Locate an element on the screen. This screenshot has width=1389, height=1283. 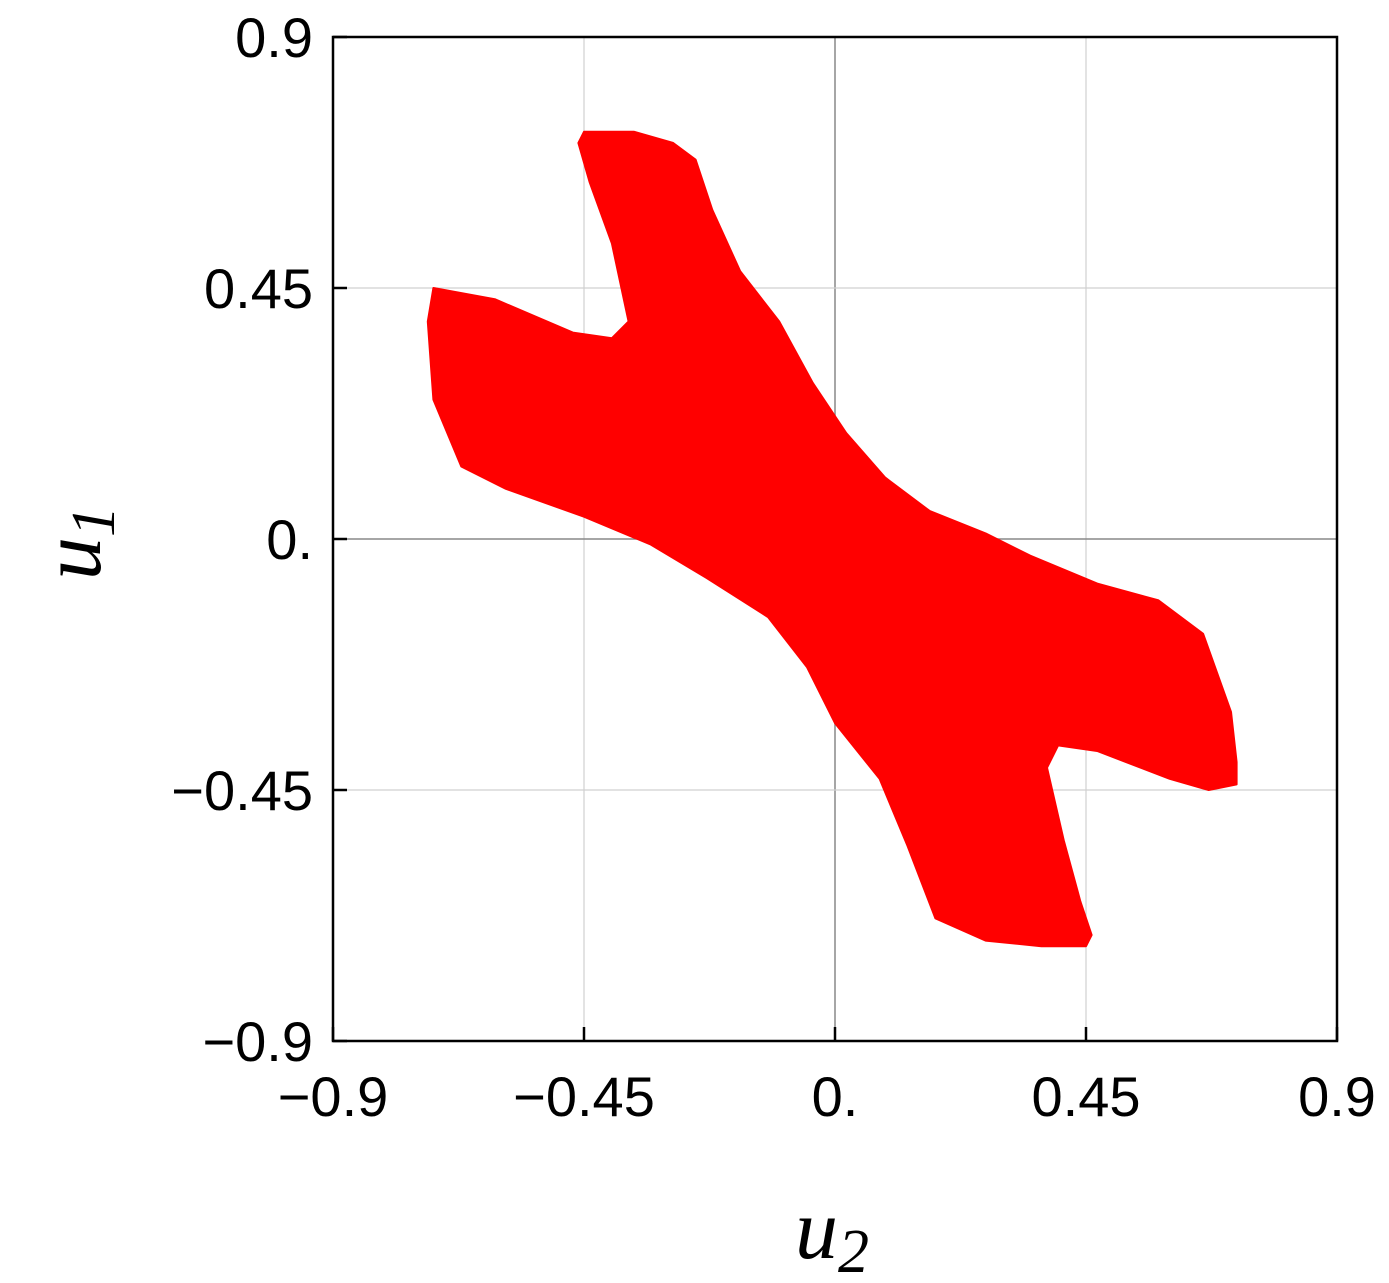
y-axis-title-main: u is located at coordinates (71, 558).